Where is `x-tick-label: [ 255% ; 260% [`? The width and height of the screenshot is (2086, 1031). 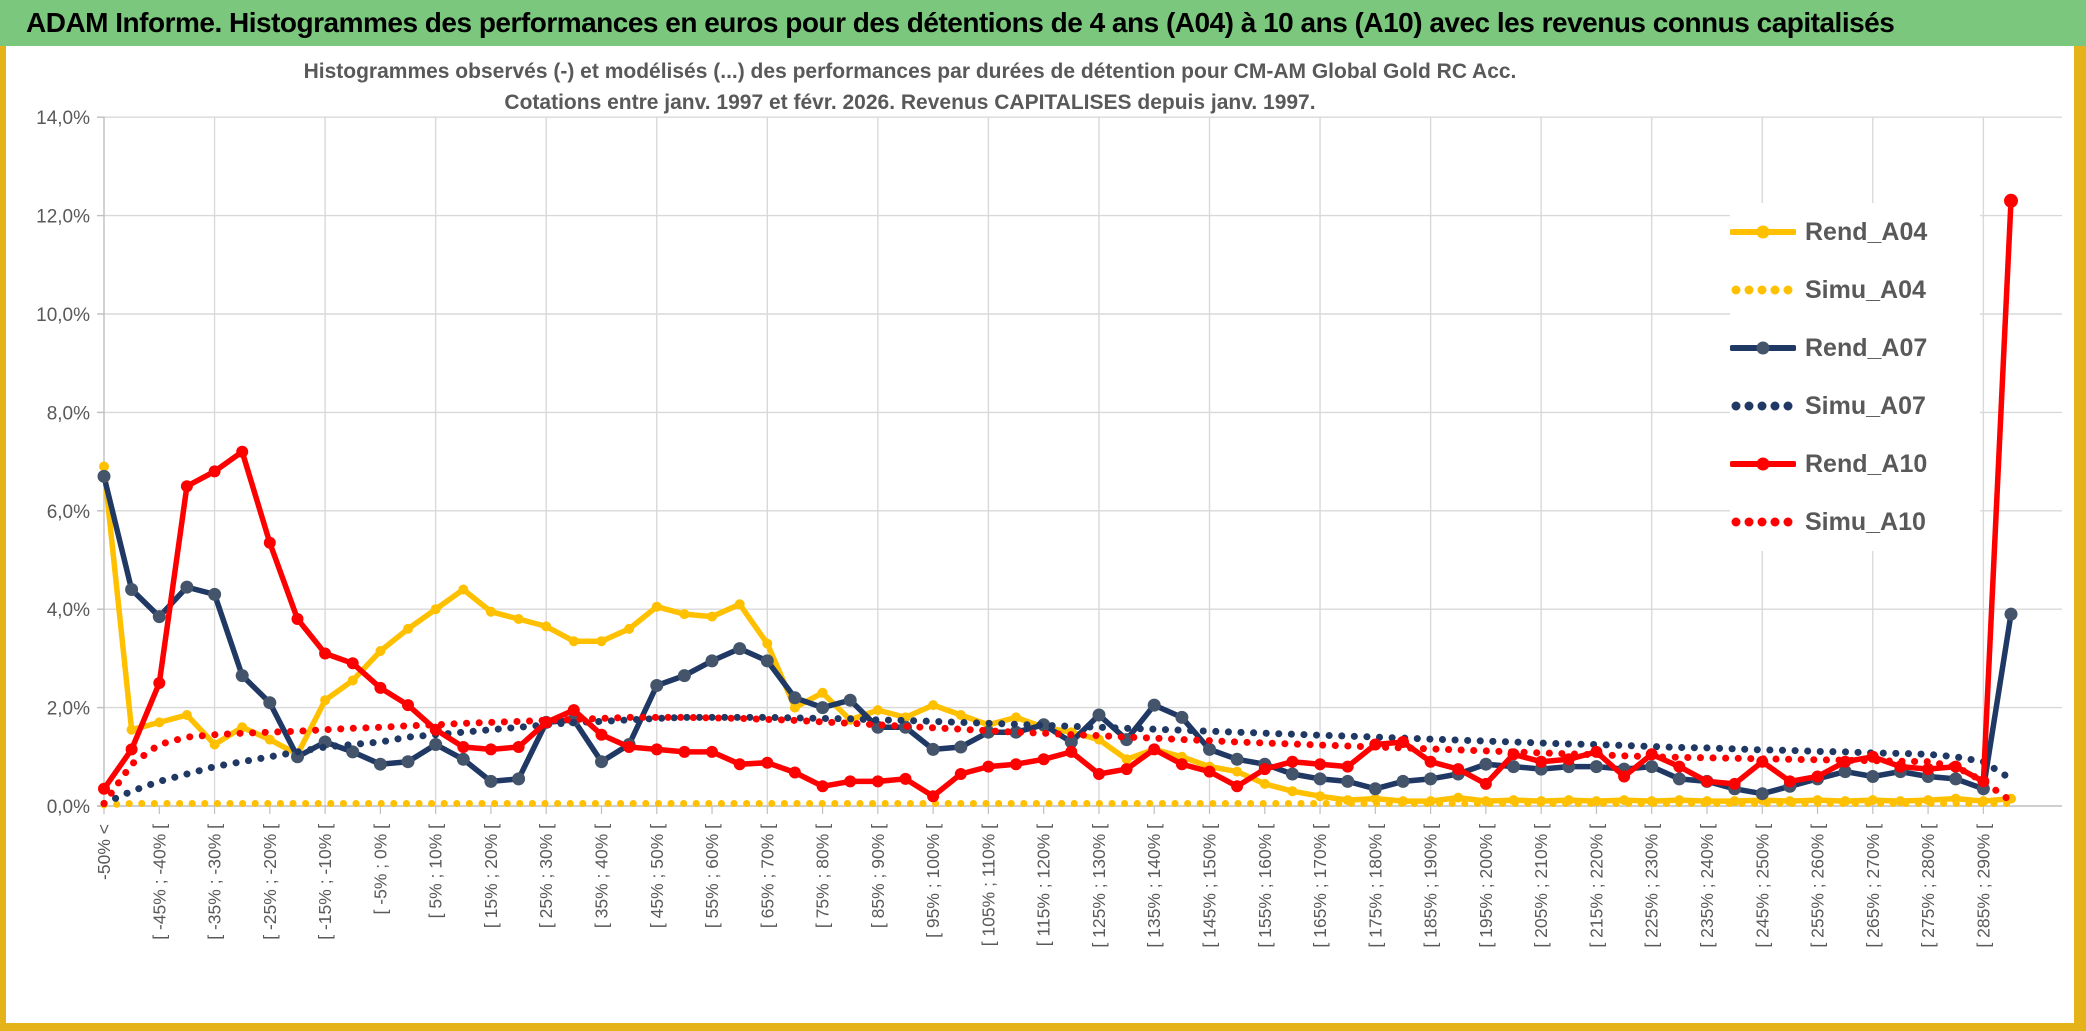 x-tick-label: [ 255% ; 260% [ is located at coordinates (1818, 886).